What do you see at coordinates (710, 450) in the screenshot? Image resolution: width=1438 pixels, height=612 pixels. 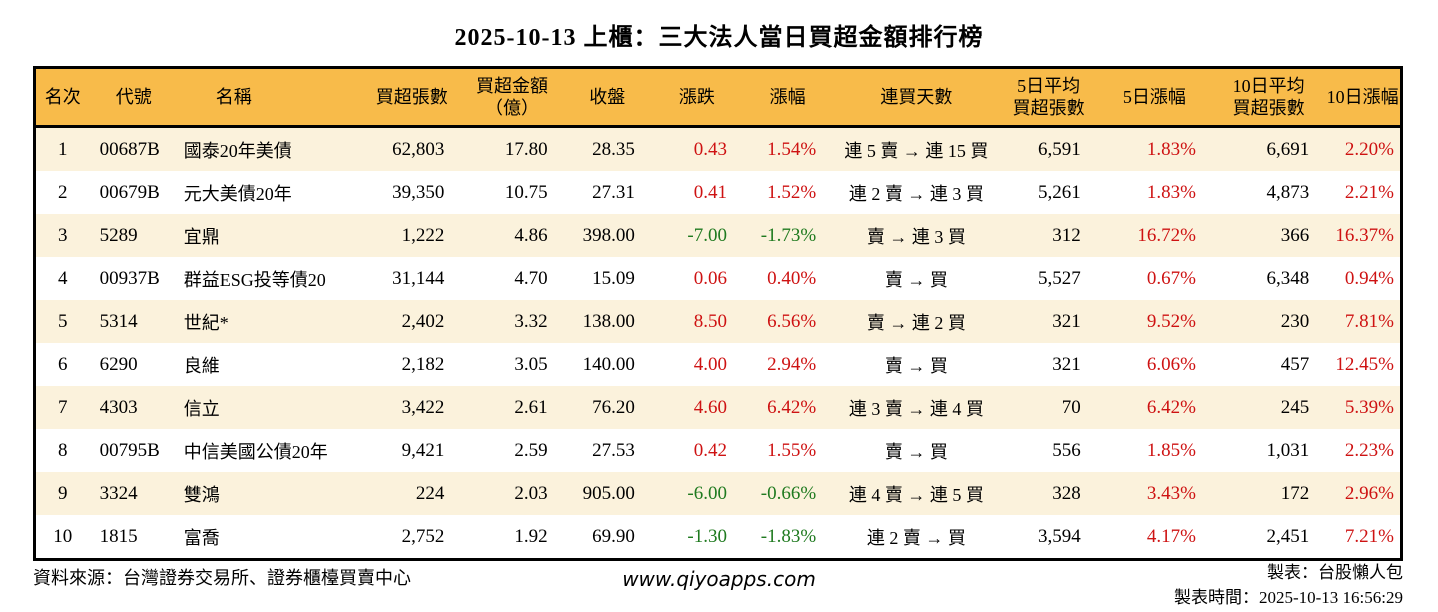 I see `change-cell: 0.42` at bounding box center [710, 450].